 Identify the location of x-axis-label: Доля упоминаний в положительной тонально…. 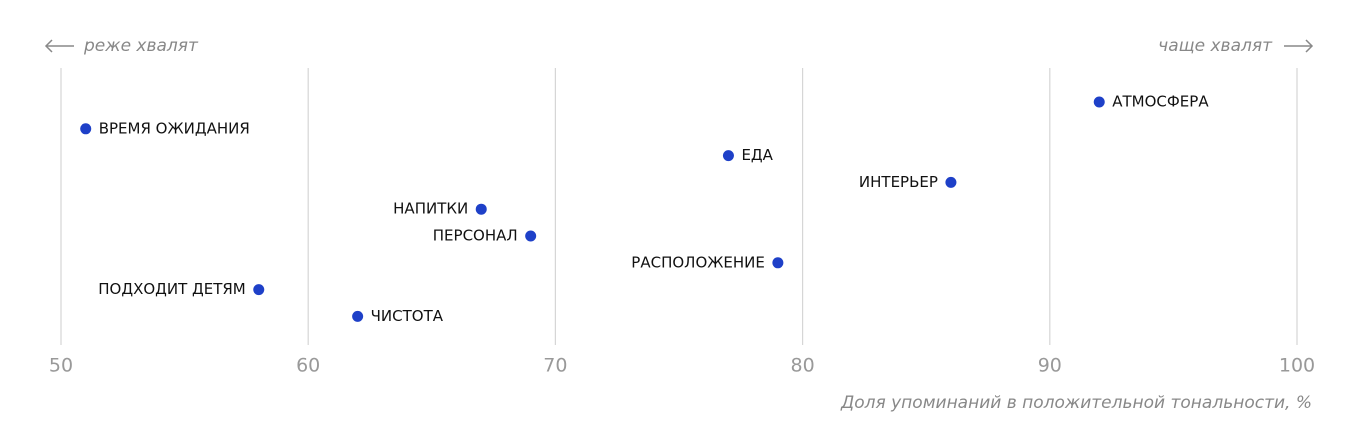
(1076, 403).